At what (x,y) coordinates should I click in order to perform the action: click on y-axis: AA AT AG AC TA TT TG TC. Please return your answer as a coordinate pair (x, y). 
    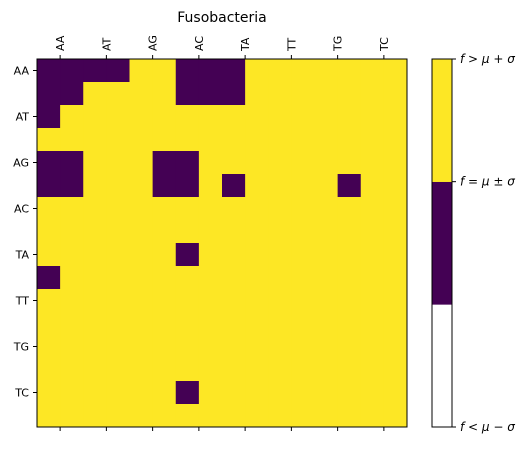
    Looking at the image, I should click on (25, 232).